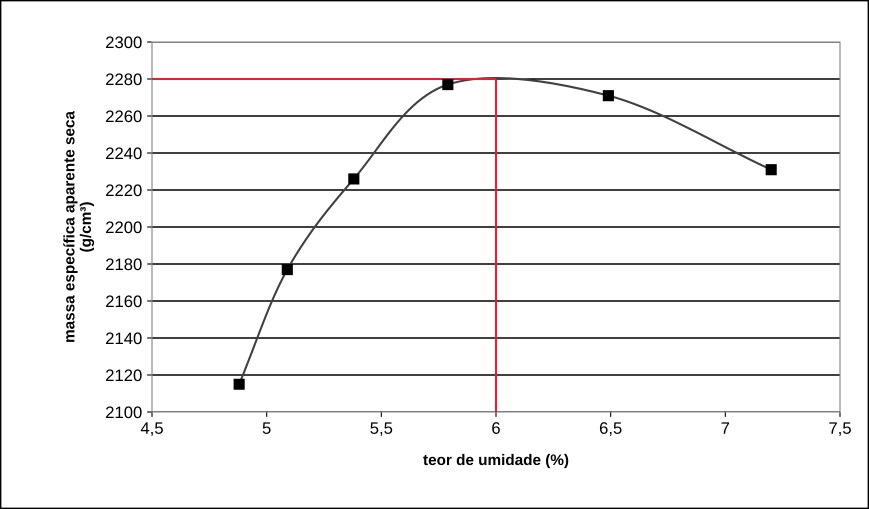 This screenshot has width=869, height=509. What do you see at coordinates (124, 153) in the screenshot?
I see `y-tick-label: 2240` at bounding box center [124, 153].